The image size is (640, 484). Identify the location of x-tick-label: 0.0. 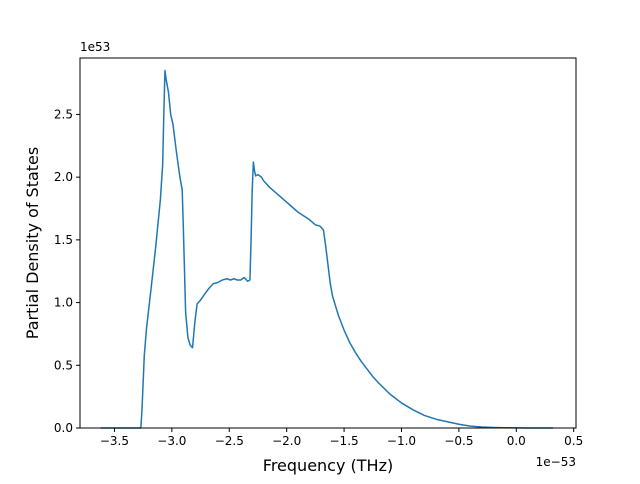
(516, 441).